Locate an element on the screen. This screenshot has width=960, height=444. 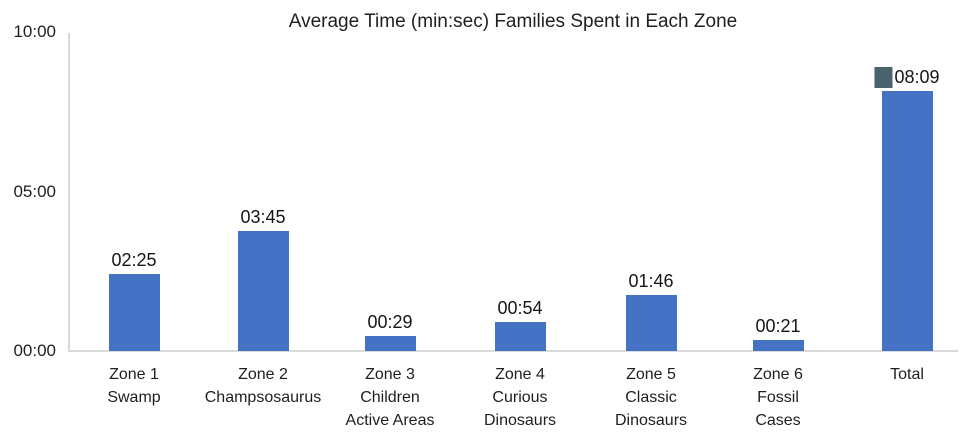
value-text: 00:54 is located at coordinates (520, 308).